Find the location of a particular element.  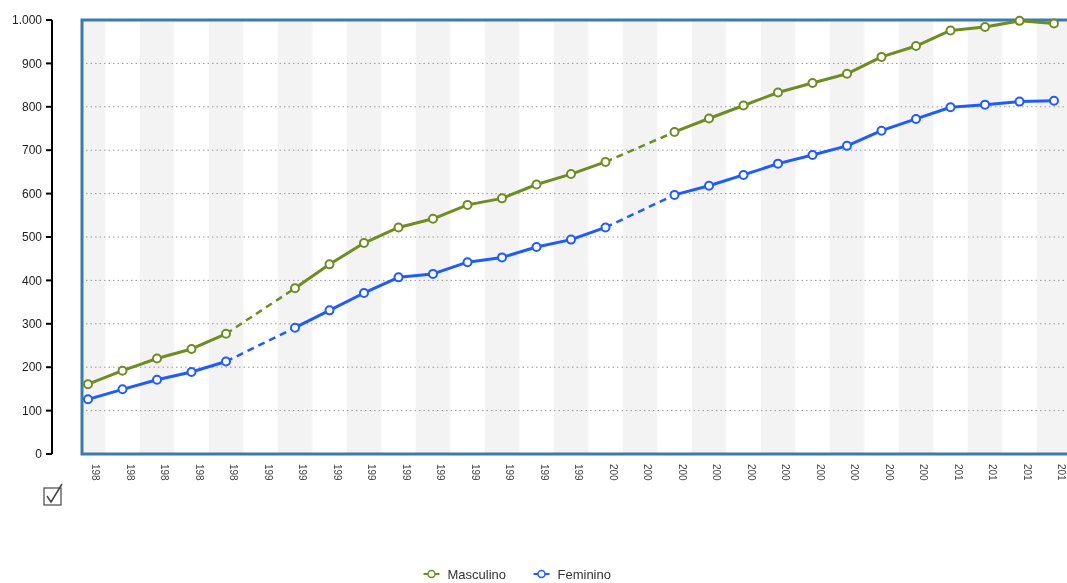

y-tick-label: 800 is located at coordinates (32, 107).